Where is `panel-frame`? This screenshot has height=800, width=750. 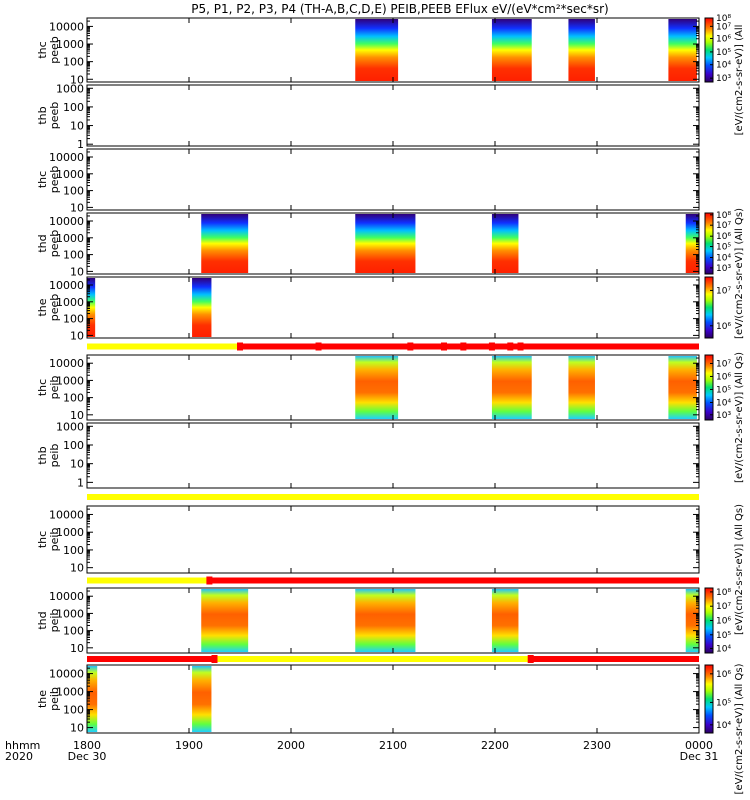 panel-frame is located at coordinates (393, 539).